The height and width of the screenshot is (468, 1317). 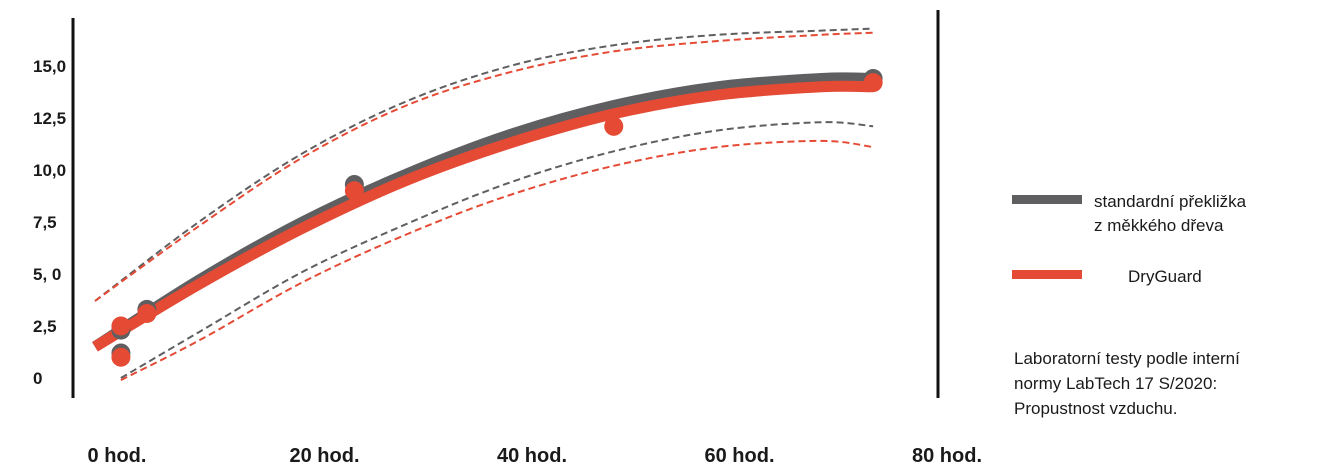 I want to click on note-line: Propustnost vzduchu., so click(x=1096, y=408).